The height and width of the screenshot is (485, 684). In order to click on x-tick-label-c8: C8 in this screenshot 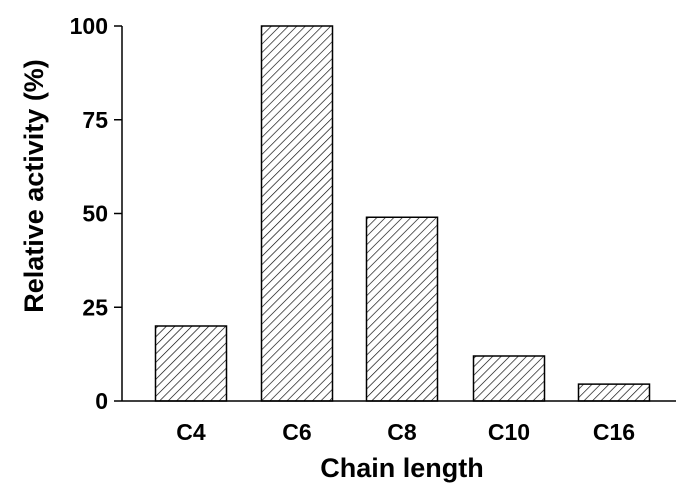, I will do `click(402, 432)`.